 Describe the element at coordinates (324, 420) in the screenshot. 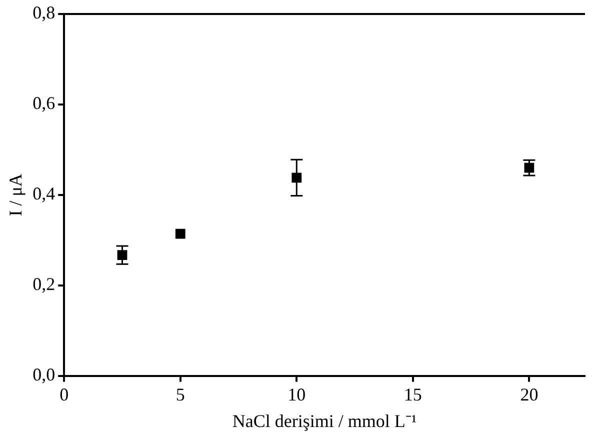

I see `x-axis-title: NaCl derişimi / mmol L⁻¹` at that location.